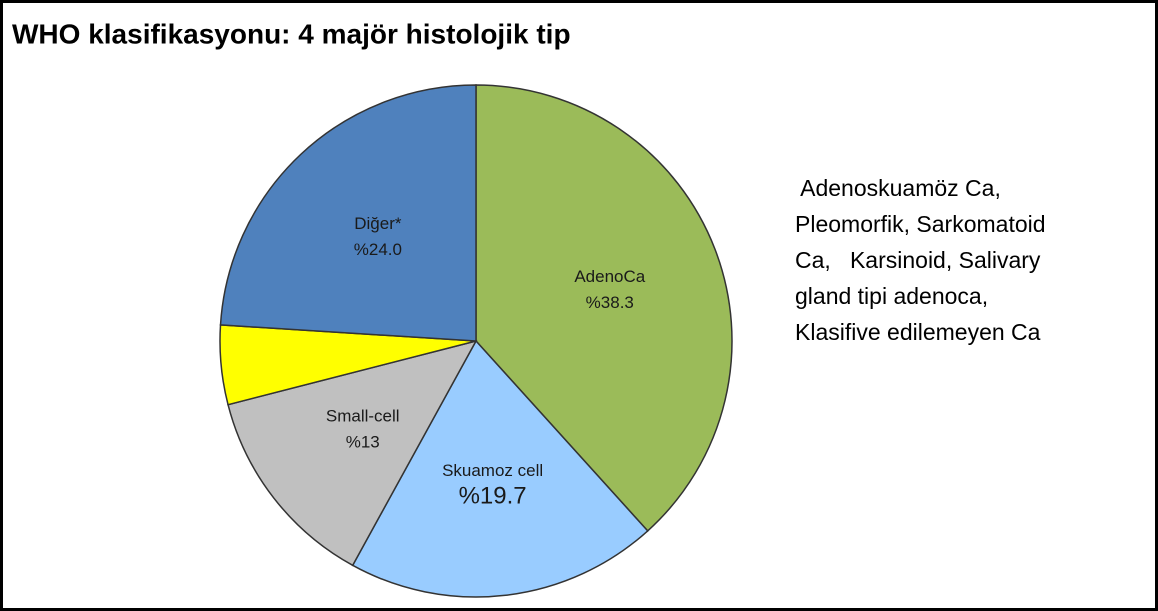  I want to click on slice-name: Skuamoz cell, so click(492, 470).